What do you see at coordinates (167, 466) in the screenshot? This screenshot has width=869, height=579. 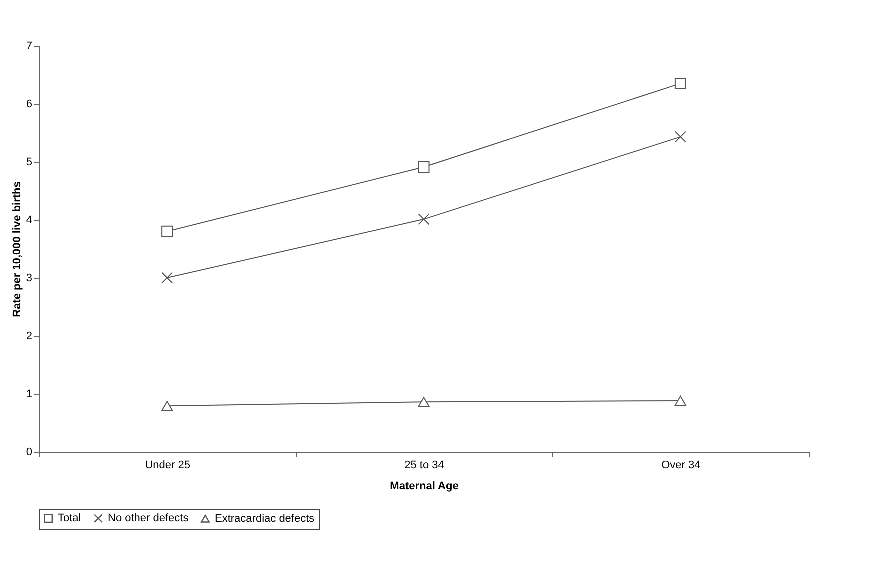 I see `x-tick-label: Under 25` at bounding box center [167, 466].